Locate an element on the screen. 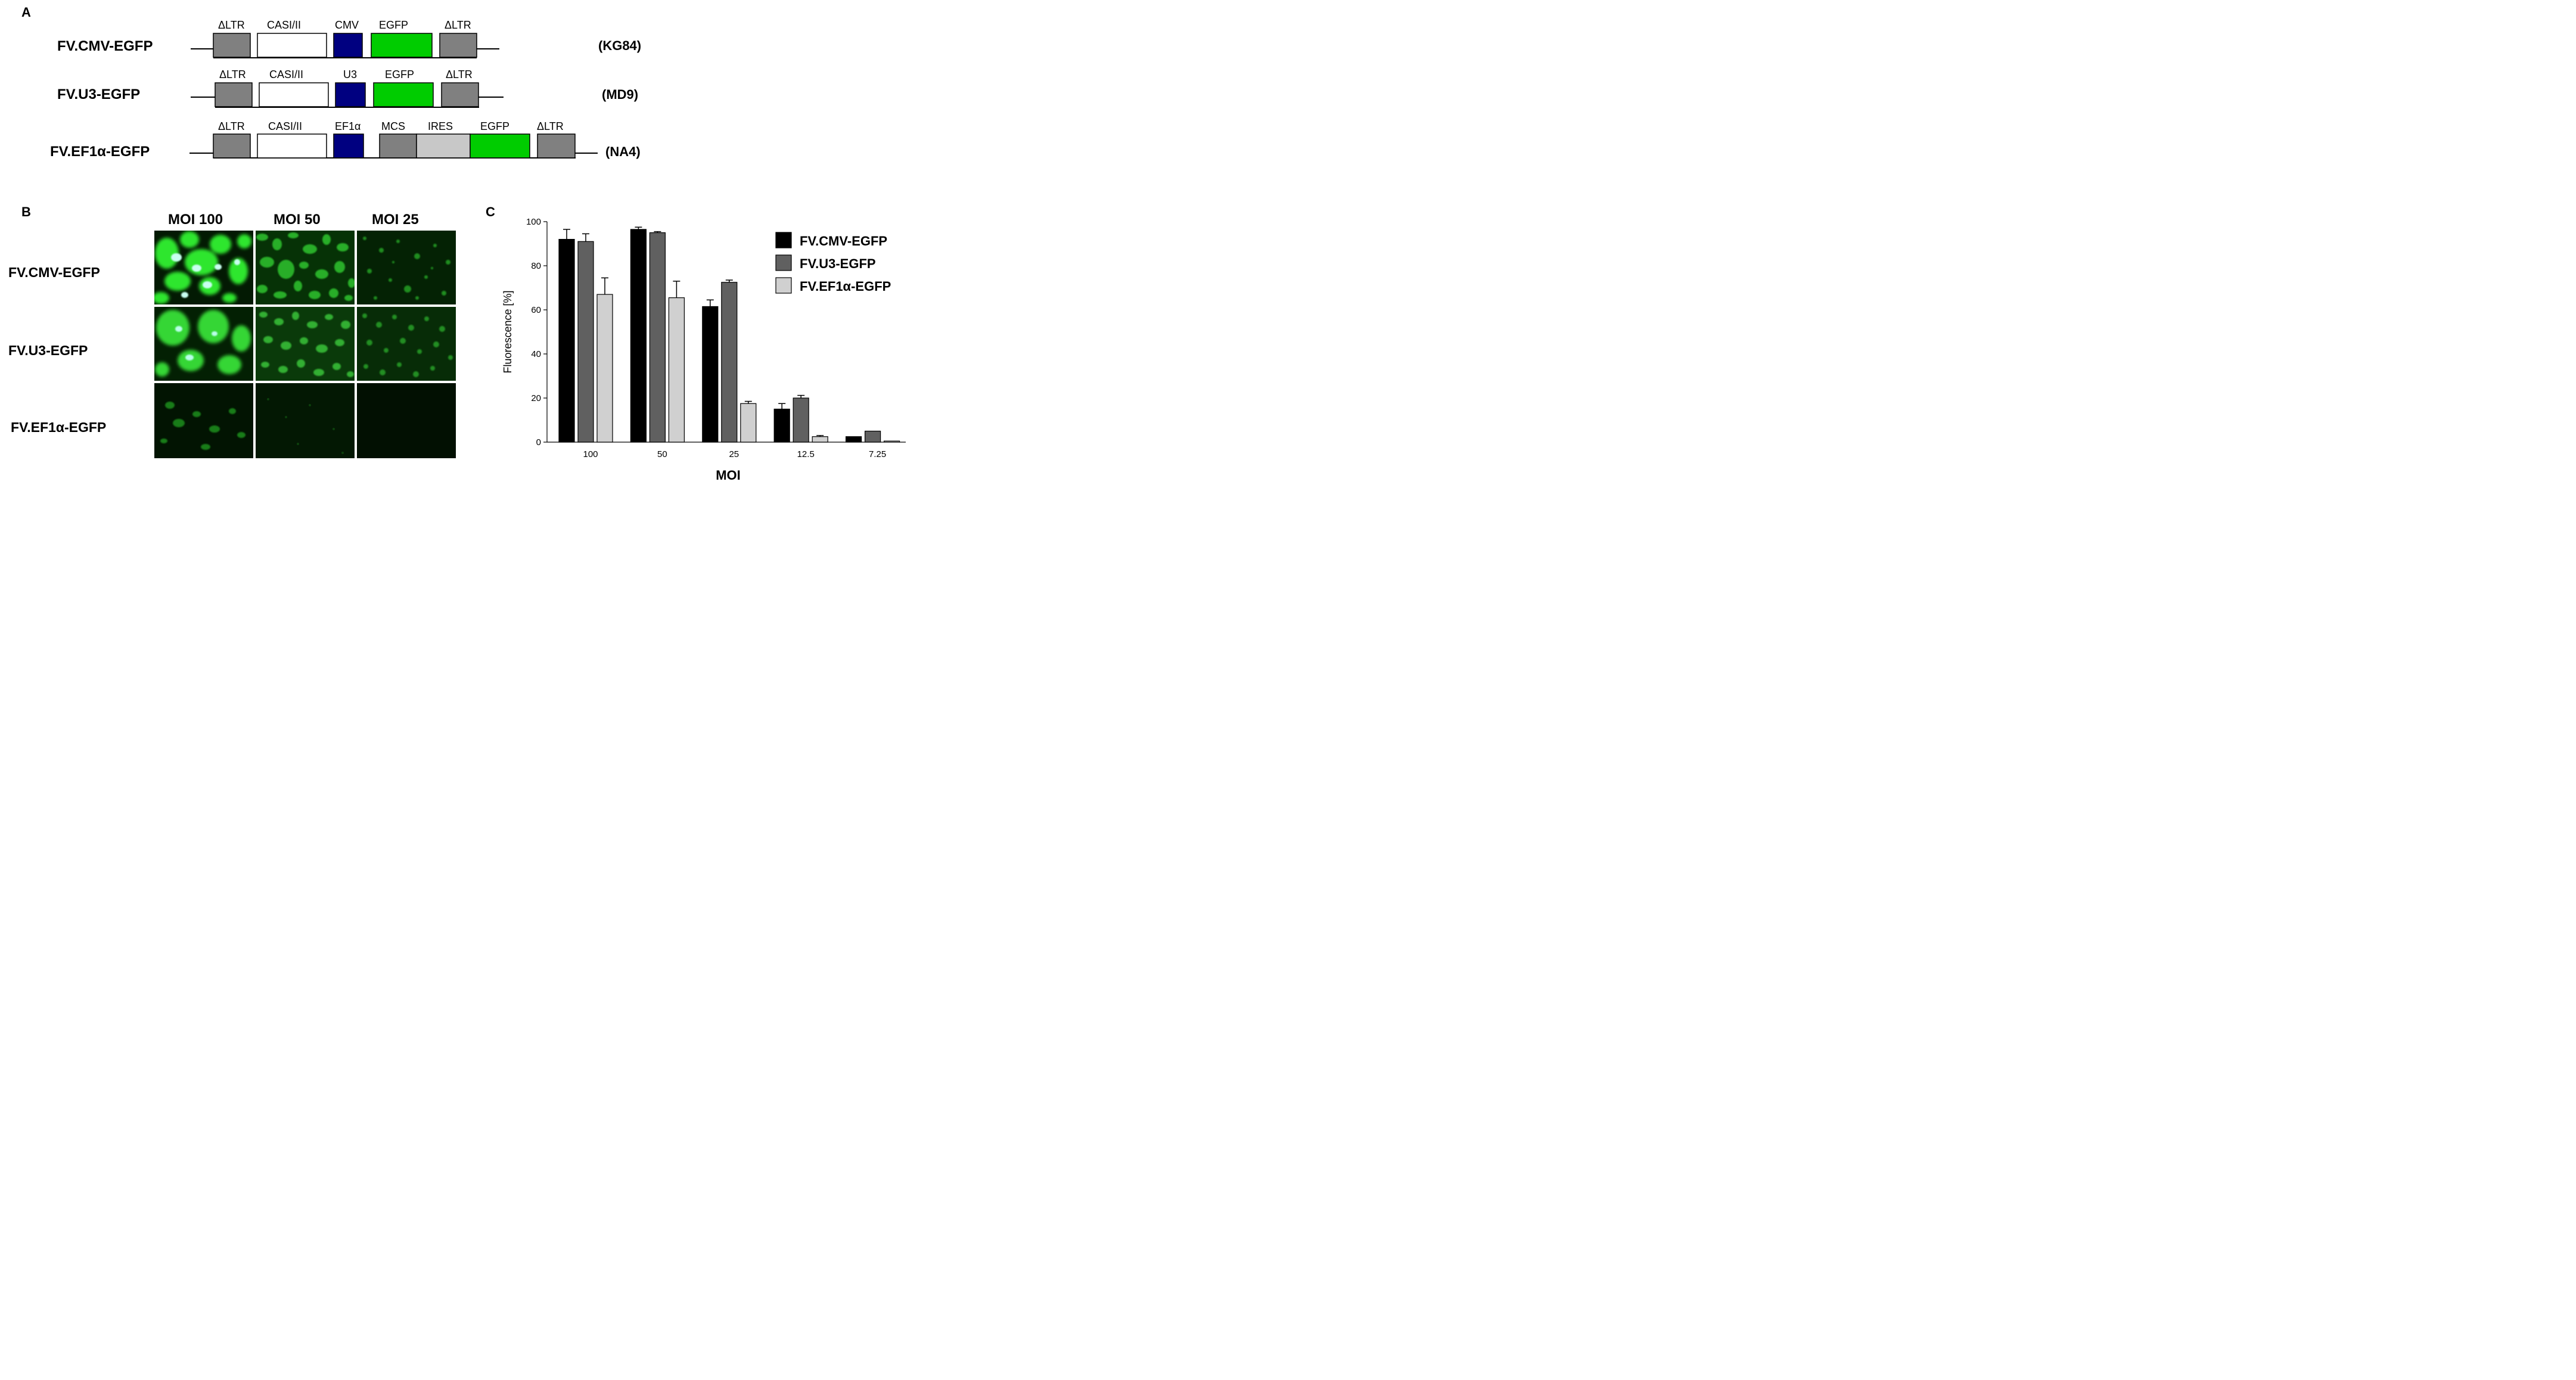  segment-promoter: CMV is located at coordinates (348, 39).